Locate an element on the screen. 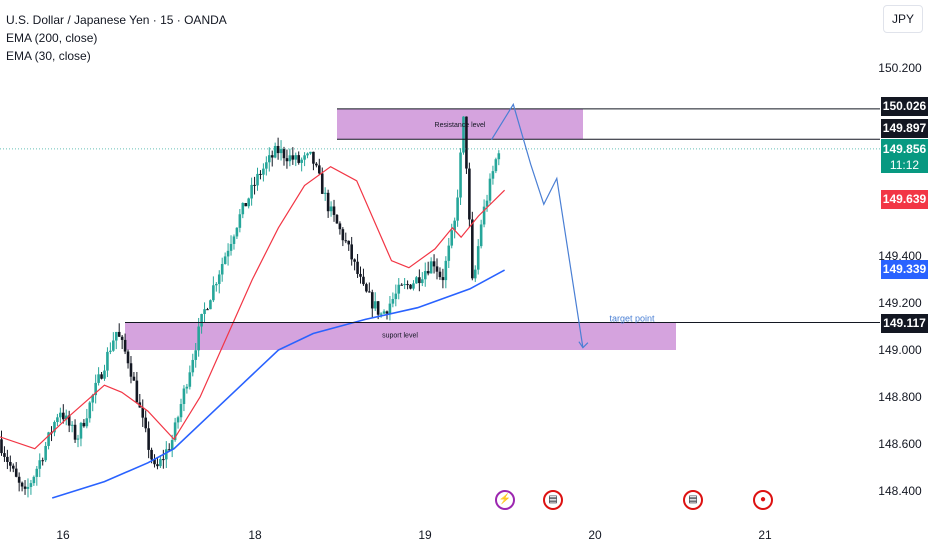  y-tick-label: 149.400 is located at coordinates (900, 256).